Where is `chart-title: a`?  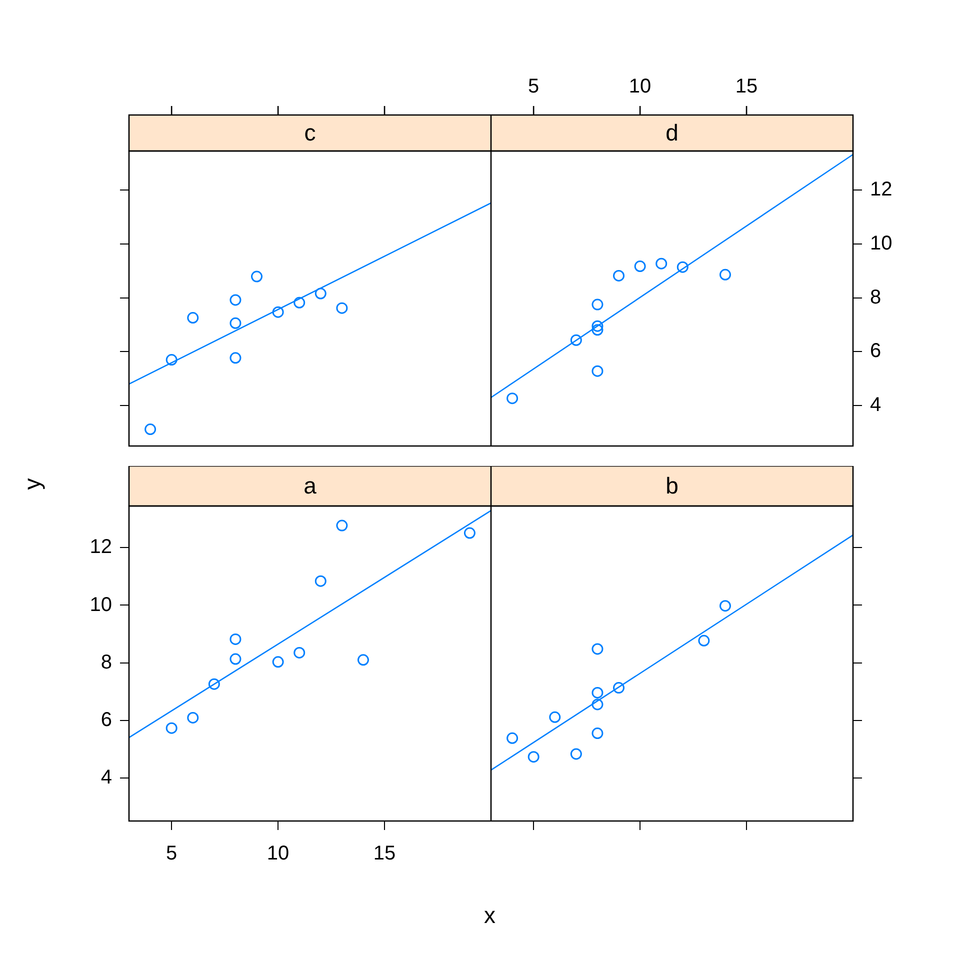
chart-title: a is located at coordinates (310, 485).